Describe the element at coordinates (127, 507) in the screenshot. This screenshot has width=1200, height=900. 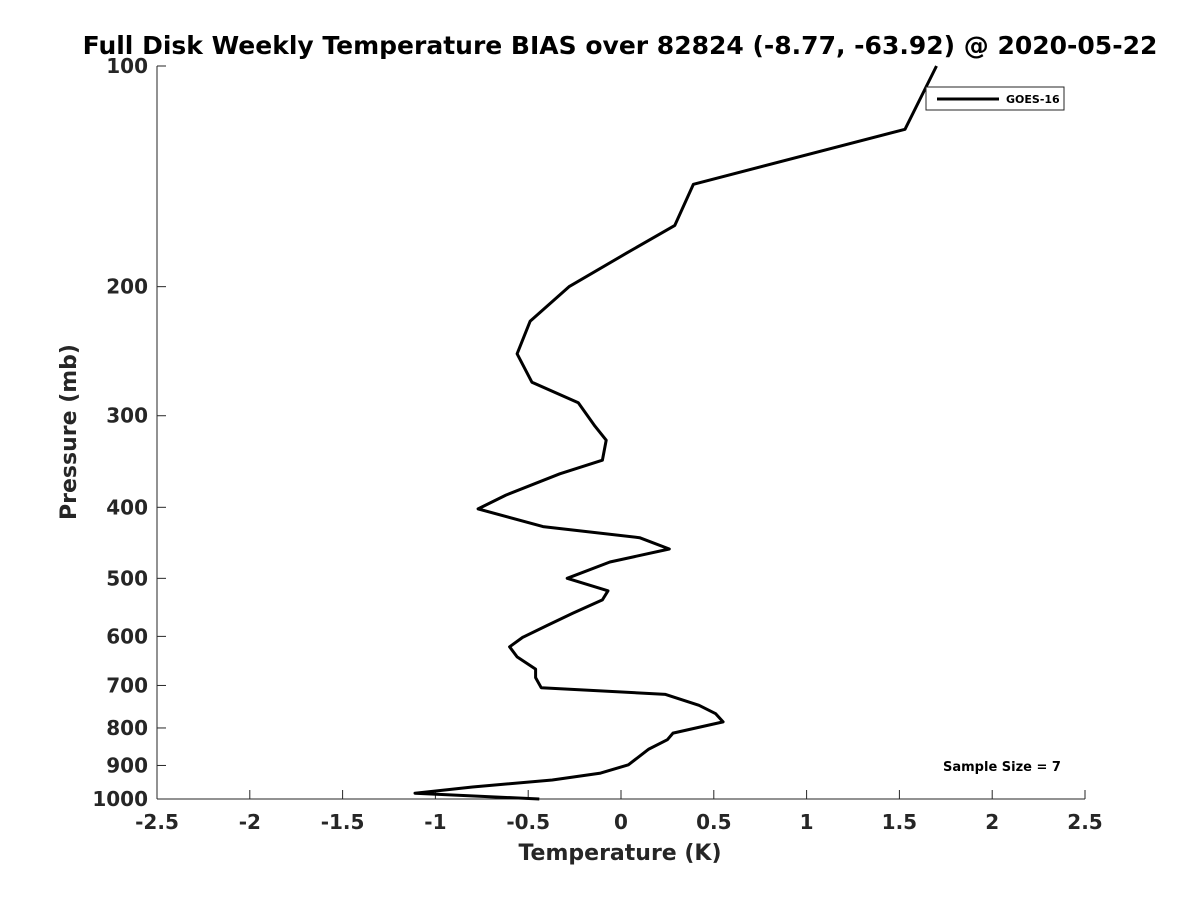
I see `y-tick-label: 400` at that location.